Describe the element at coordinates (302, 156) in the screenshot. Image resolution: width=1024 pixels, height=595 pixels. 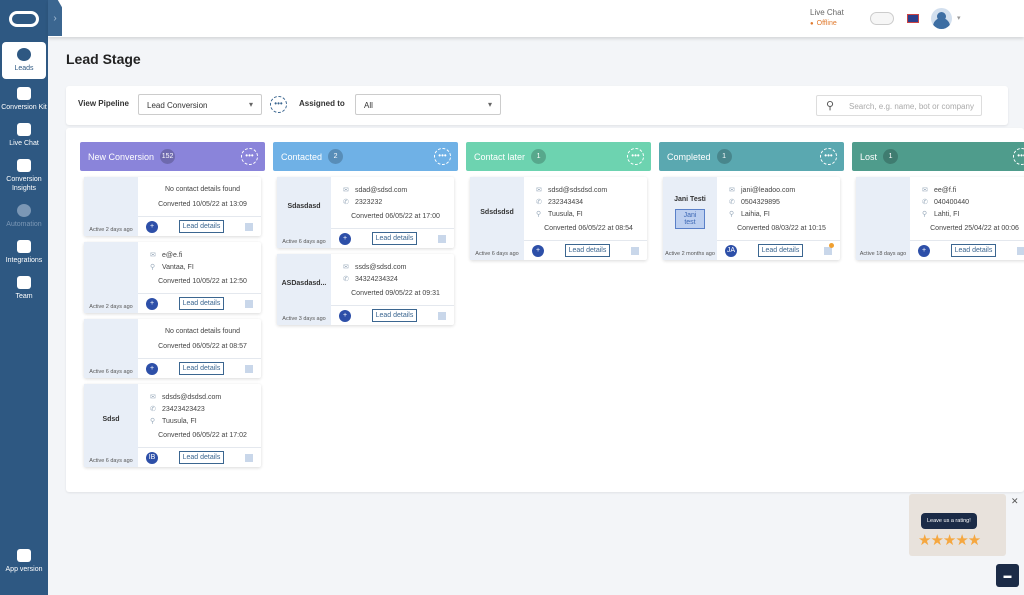
I see `column-title: Contacted` at that location.